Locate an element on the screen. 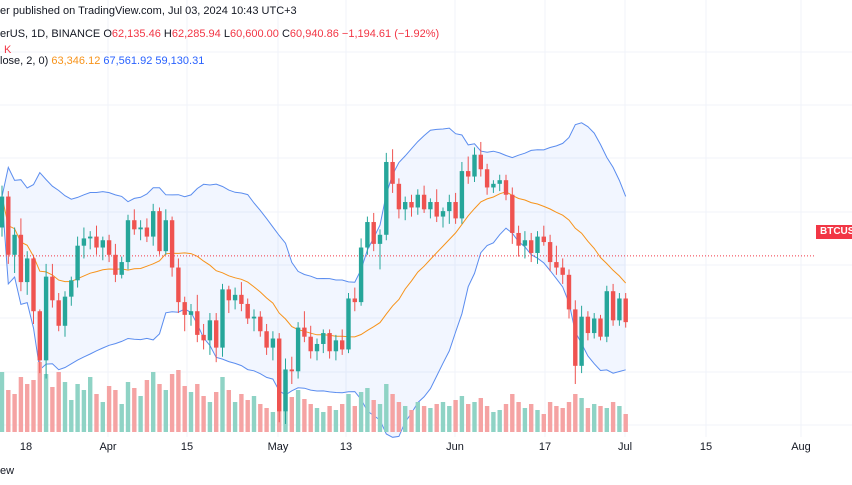 This screenshot has height=485, width=852. x-tick: Jun is located at coordinates (455, 447).